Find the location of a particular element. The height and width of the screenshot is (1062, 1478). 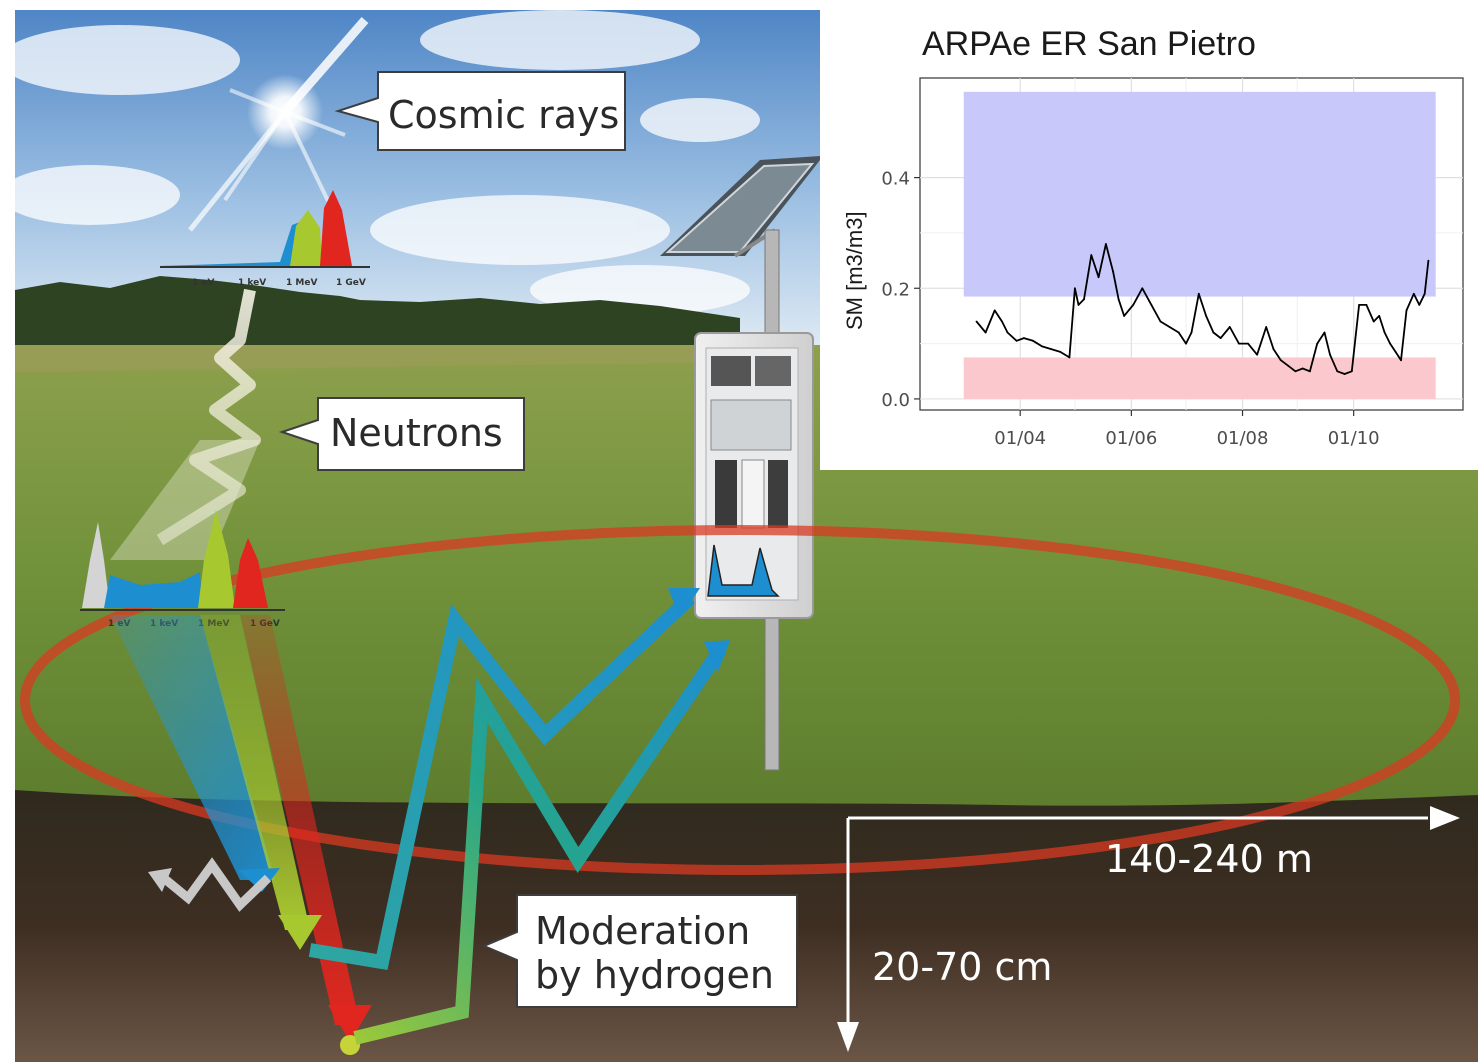

dry-range-band is located at coordinates (1199, 378).